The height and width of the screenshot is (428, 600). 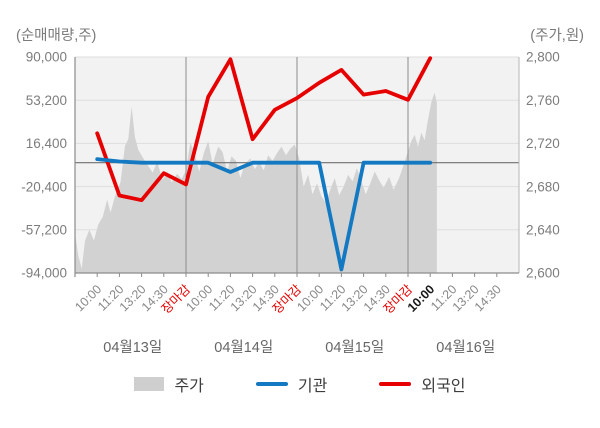 What do you see at coordinates (543, 273) in the screenshot?
I see `right-tick-label: 2,600` at bounding box center [543, 273].